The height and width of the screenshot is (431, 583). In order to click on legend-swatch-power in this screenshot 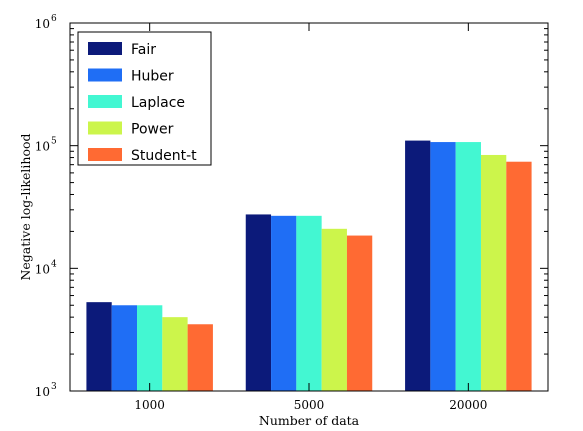, I will do `click(105, 128)`.